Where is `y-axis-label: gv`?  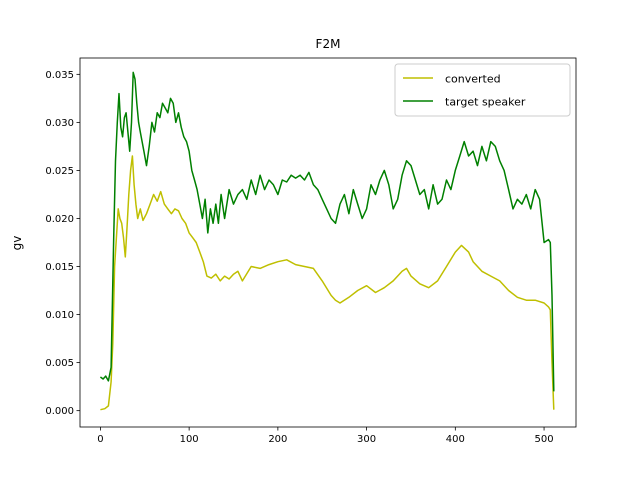 y-axis-label: gv is located at coordinates (17, 243).